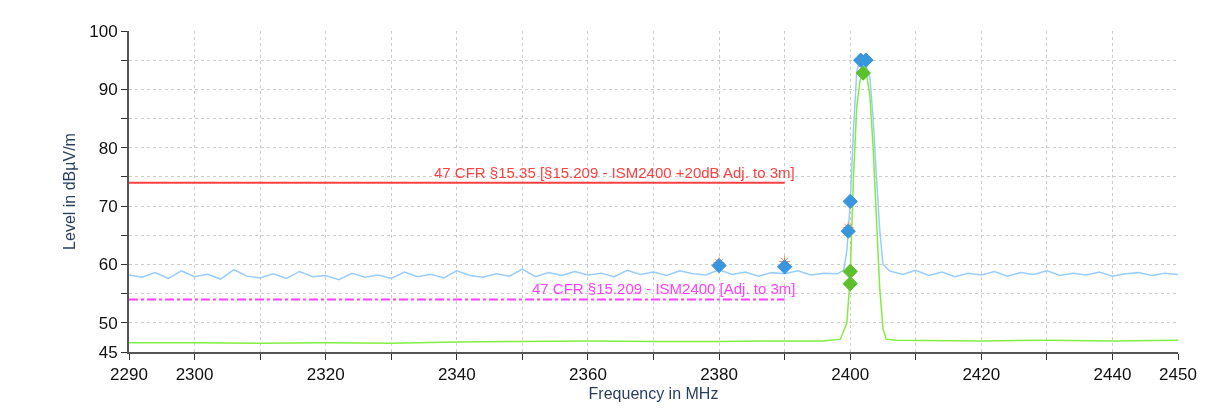 The width and height of the screenshot is (1215, 412). What do you see at coordinates (108, 207) in the screenshot?
I see `y-tick-label: 70` at bounding box center [108, 207].